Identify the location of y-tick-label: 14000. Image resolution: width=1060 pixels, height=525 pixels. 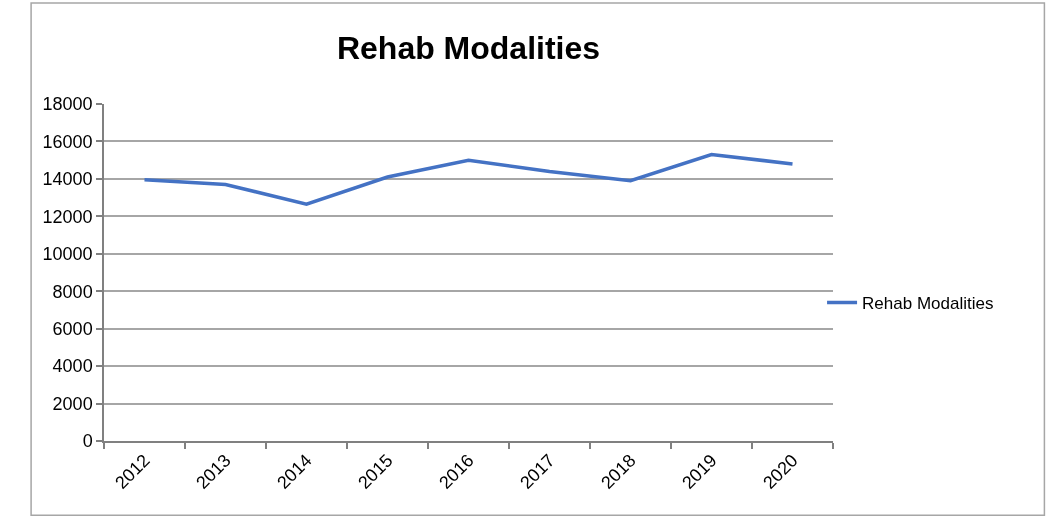
(67, 179).